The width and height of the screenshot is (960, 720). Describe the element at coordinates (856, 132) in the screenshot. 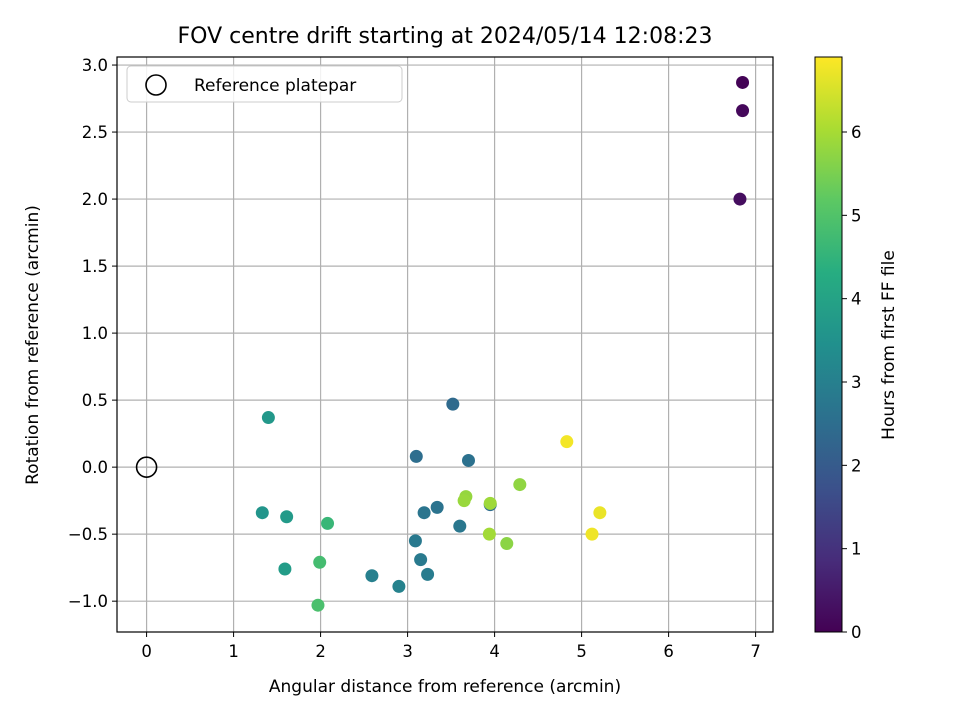

I see `colorbar-tick-label: 6` at that location.